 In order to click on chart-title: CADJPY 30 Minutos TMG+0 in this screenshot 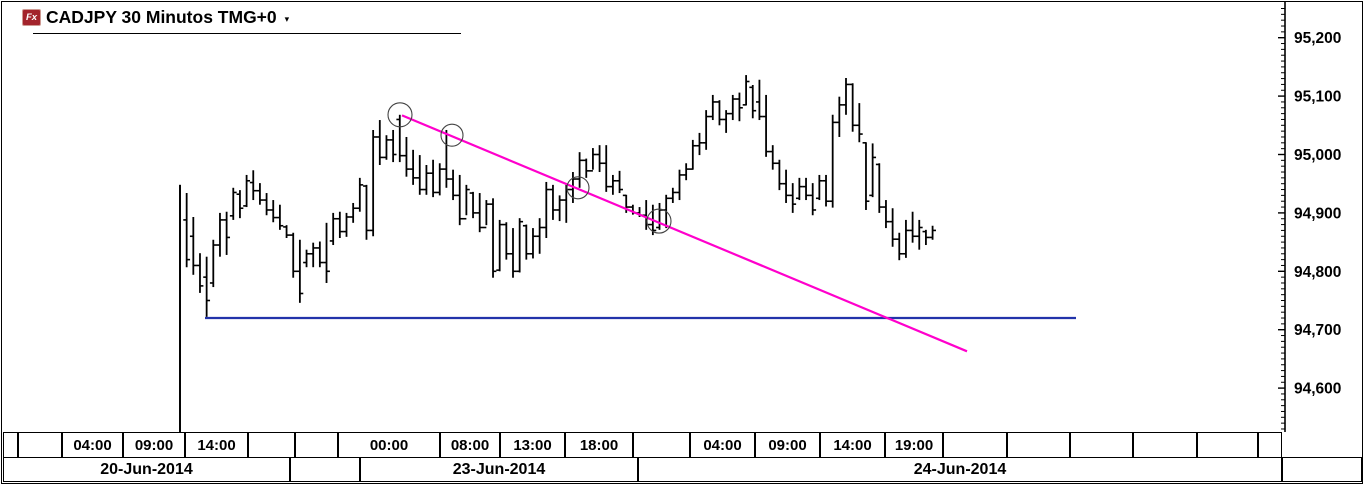, I will do `click(161, 16)`.